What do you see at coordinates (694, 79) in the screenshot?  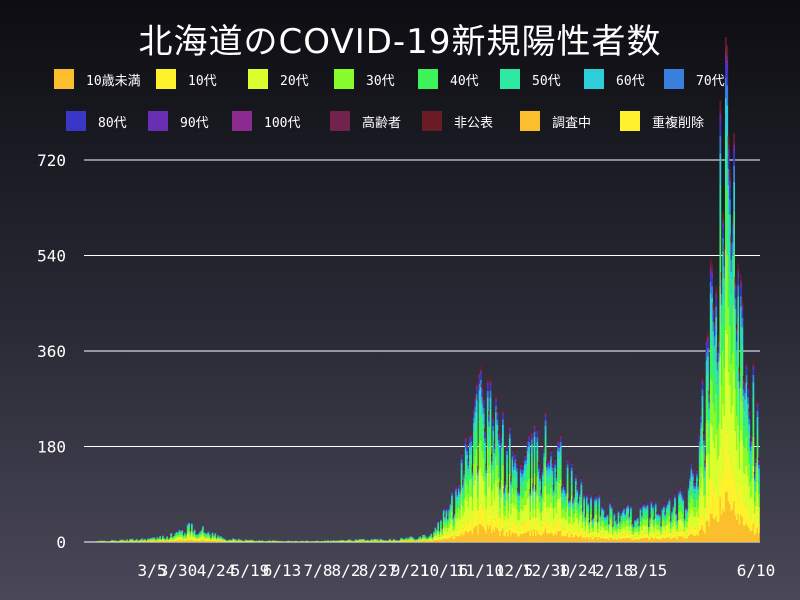 I see `legend-item: 70代` at bounding box center [694, 79].